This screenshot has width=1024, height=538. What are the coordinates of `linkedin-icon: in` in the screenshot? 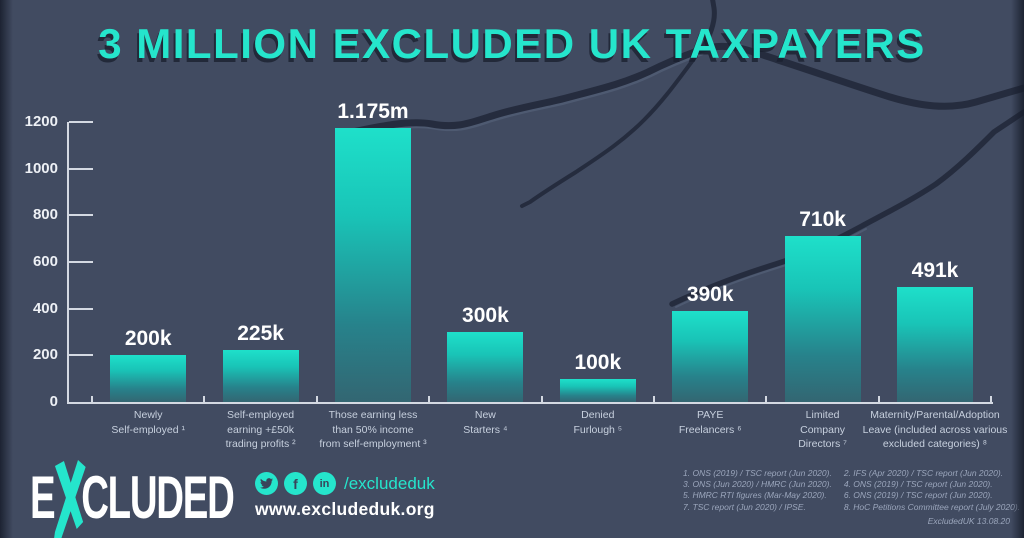 It's located at (324, 483).